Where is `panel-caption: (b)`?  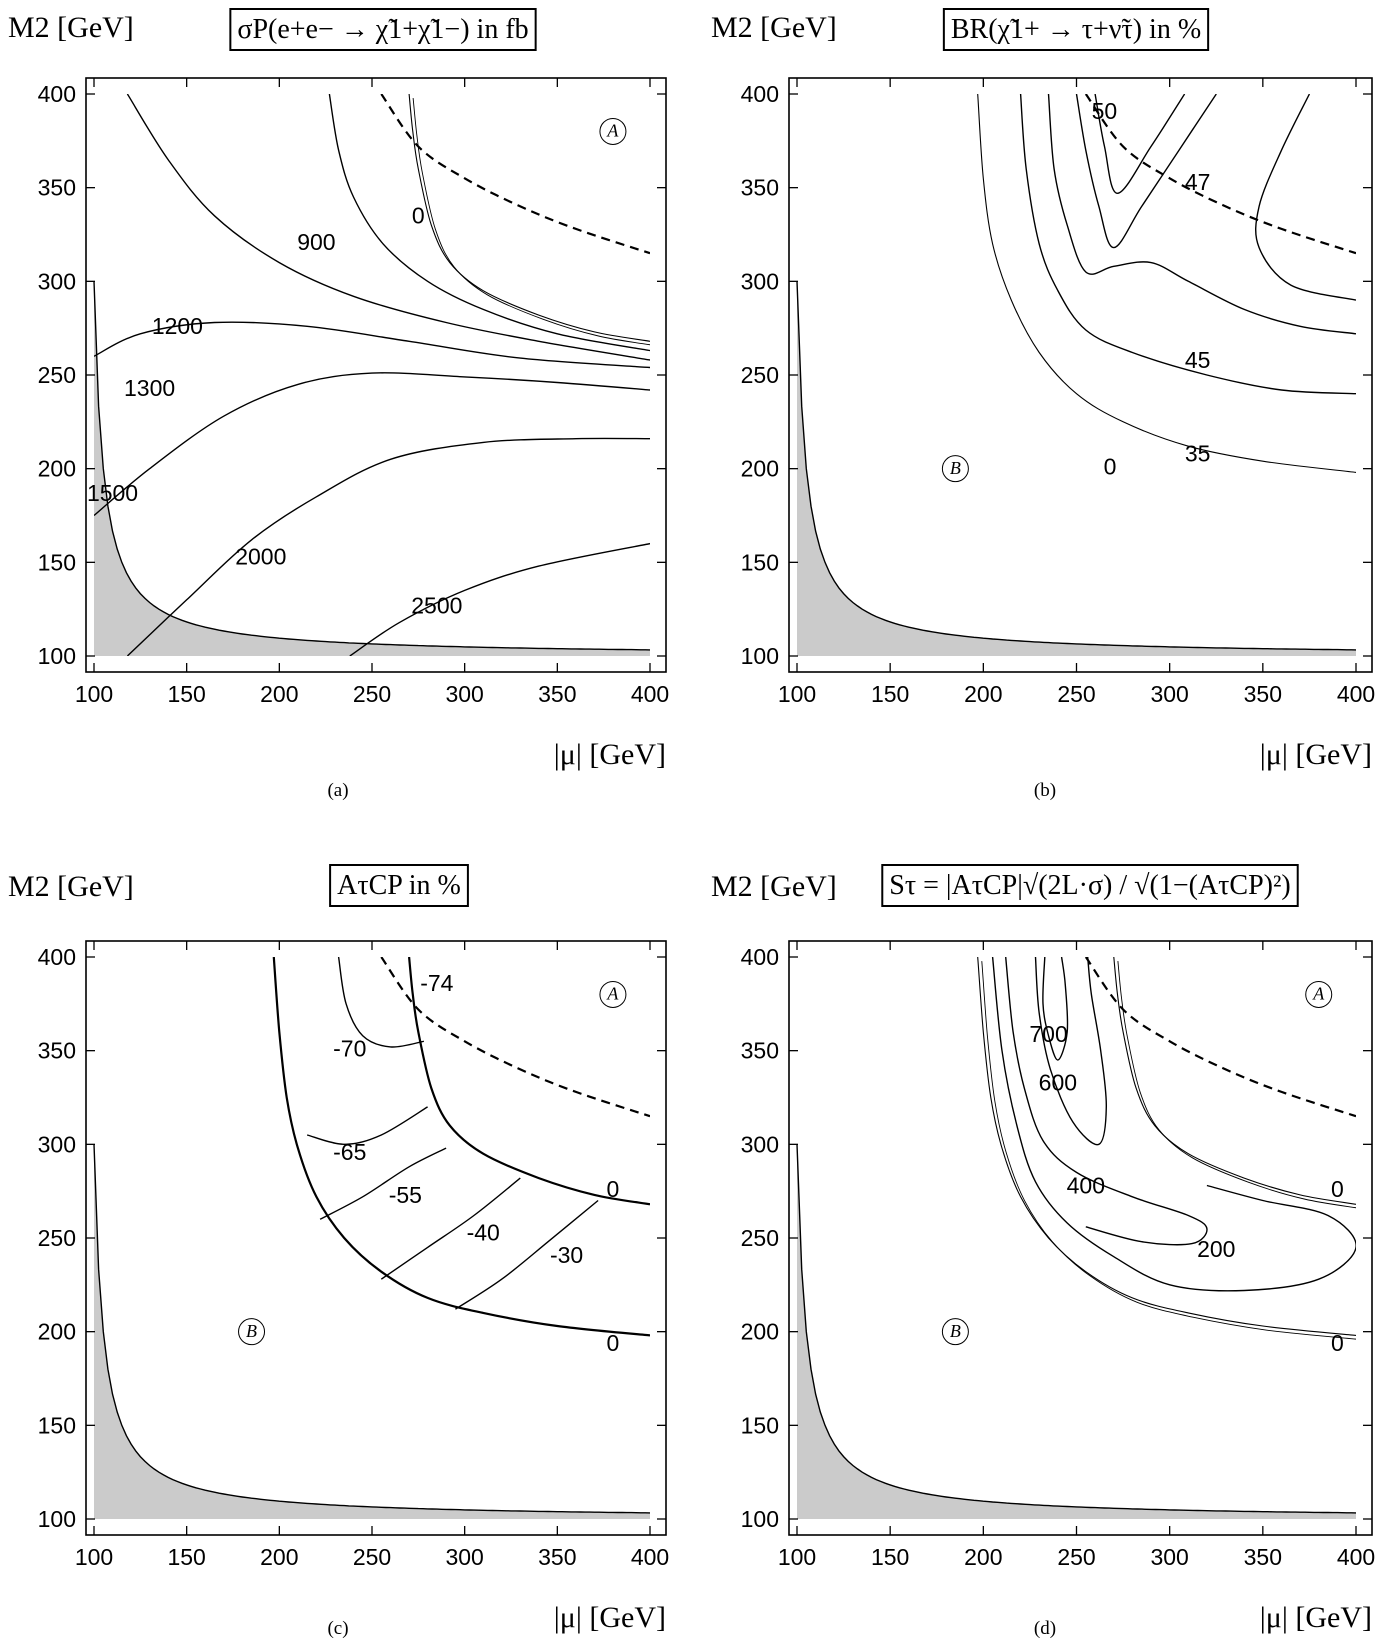
panel-caption: (b) is located at coordinates (1045, 790).